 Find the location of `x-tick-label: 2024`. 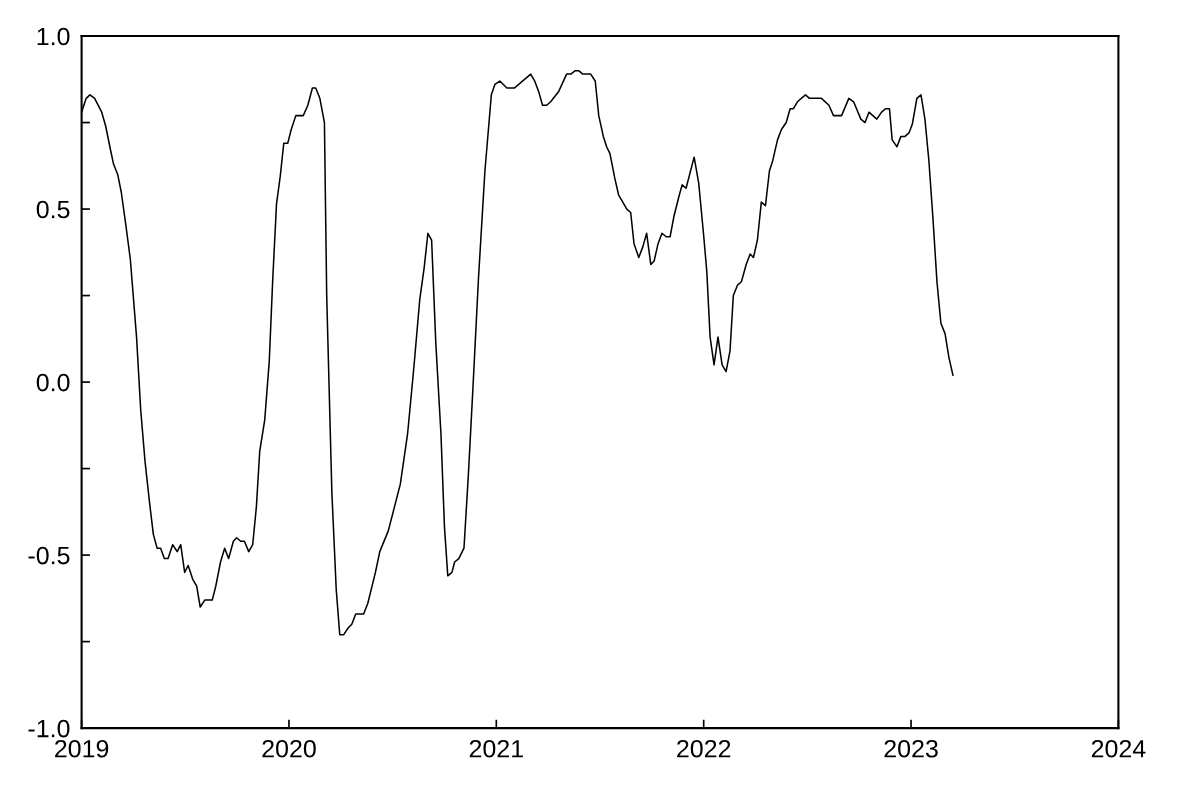

x-tick-label: 2024 is located at coordinates (1118, 748).